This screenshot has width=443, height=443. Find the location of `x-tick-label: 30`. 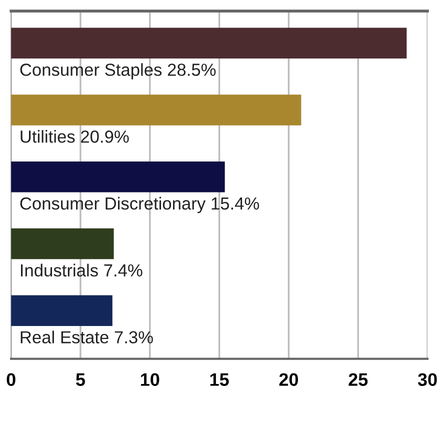

x-tick-label: 30 is located at coordinates (427, 379).